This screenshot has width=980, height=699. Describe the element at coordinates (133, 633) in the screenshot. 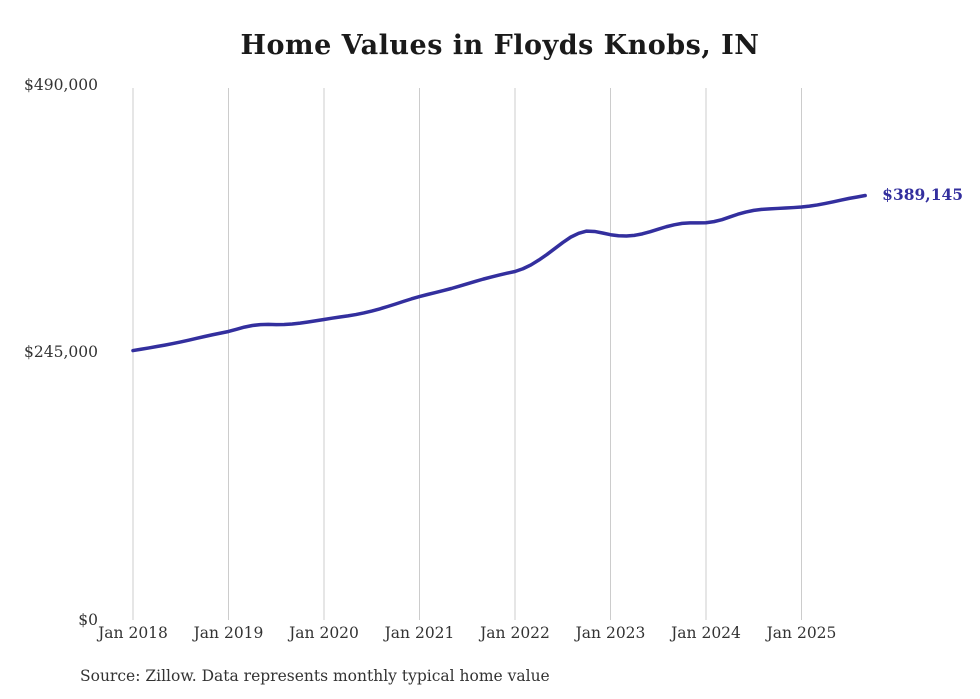

I see `x-axis-tick-label: Jan 2018` at that location.